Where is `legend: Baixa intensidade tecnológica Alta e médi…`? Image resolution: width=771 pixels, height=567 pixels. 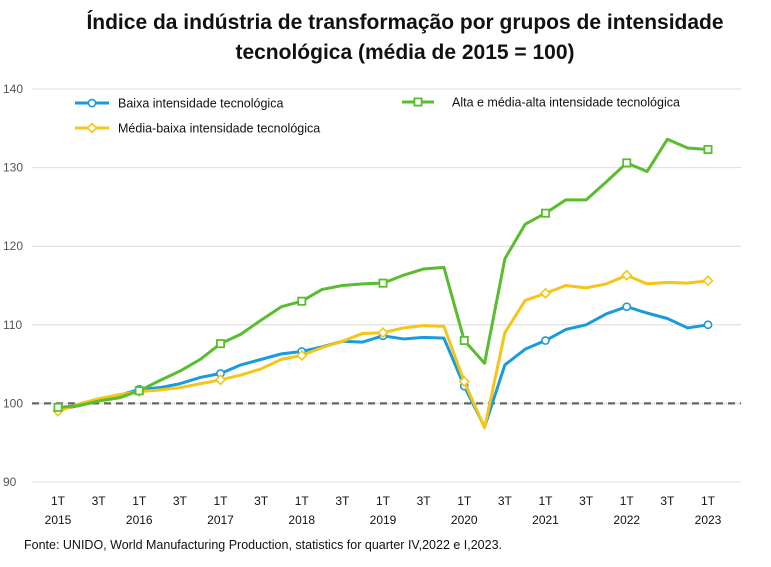 legend: Baixa intensidade tecnológica Alta e médi… is located at coordinates (377, 116).